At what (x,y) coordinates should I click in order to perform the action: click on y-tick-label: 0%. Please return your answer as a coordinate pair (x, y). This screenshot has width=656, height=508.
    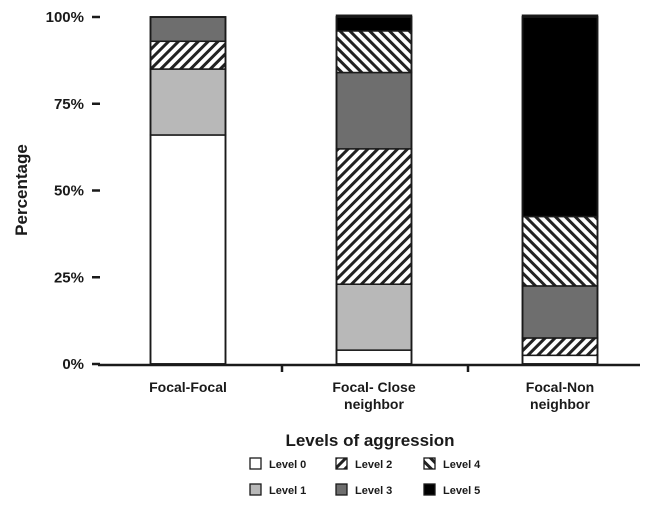
    Looking at the image, I should click on (73, 364).